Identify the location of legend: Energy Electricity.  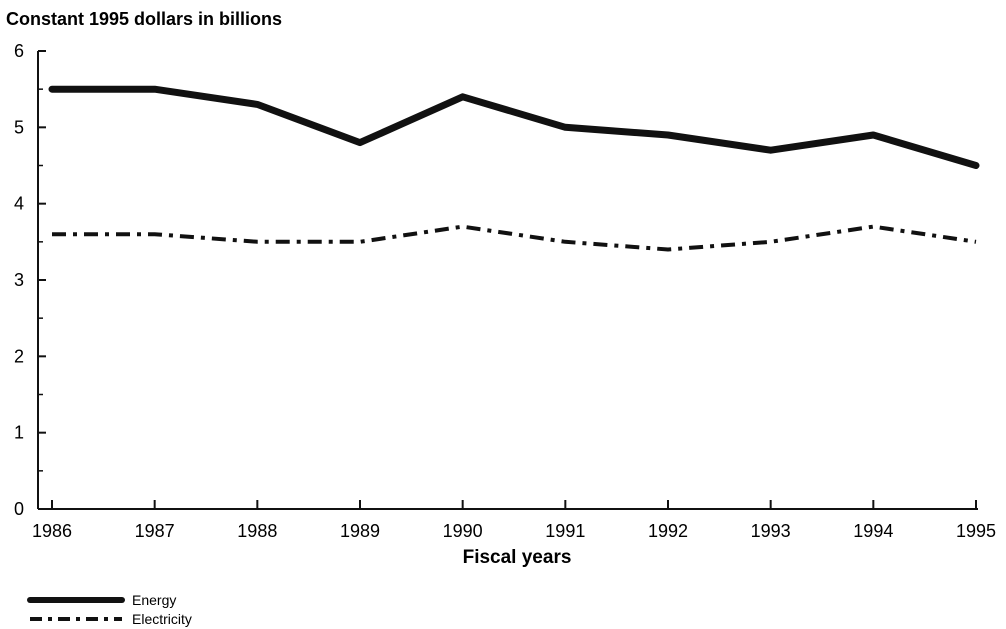
(109, 609).